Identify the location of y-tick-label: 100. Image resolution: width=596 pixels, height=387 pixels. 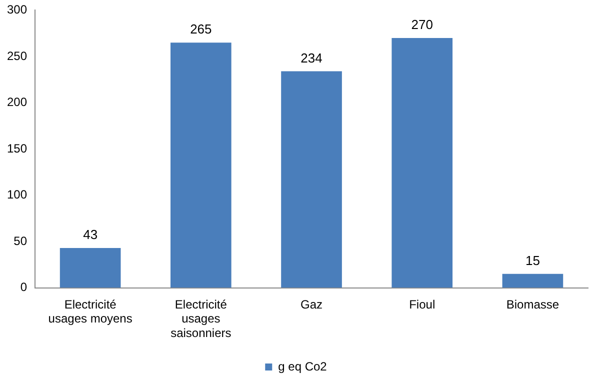
(17, 195).